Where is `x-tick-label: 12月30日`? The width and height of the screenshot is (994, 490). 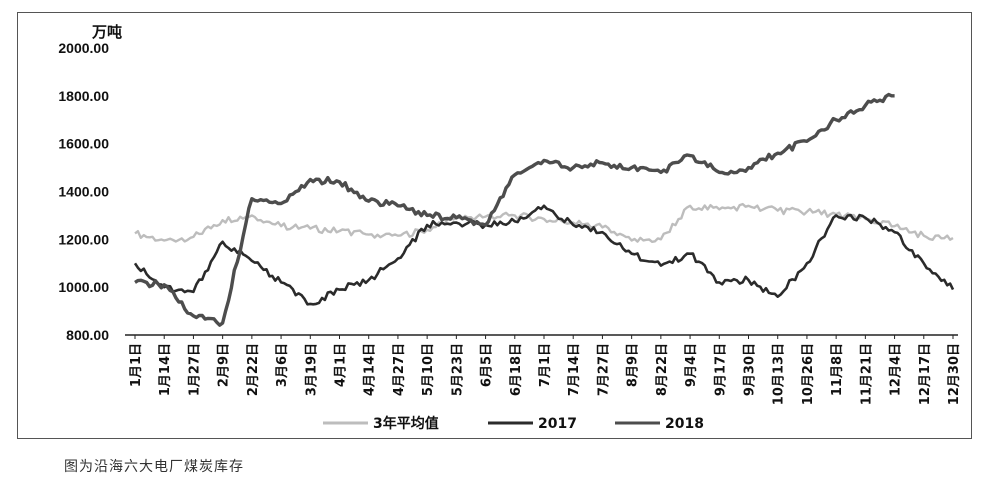
x-tick-label: 12月30日 is located at coordinates (954, 374).